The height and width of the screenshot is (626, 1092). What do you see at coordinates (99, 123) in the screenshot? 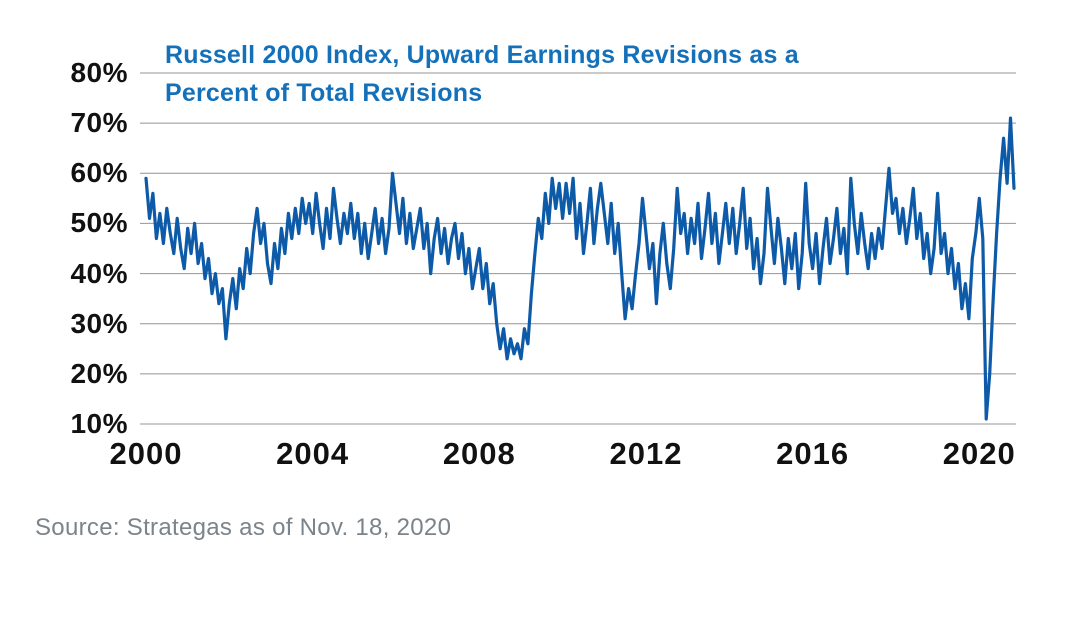
I see `y-axis-tick-label: 70%` at bounding box center [99, 123].